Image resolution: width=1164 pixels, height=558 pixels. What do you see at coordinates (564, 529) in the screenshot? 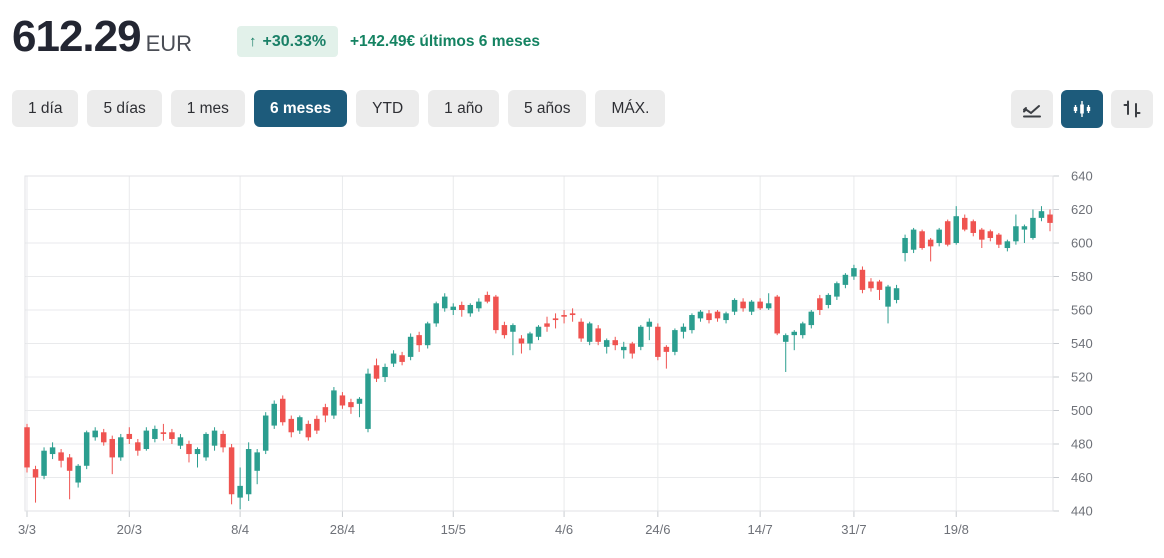
I see `x-axis-label: 4/6` at bounding box center [564, 529].